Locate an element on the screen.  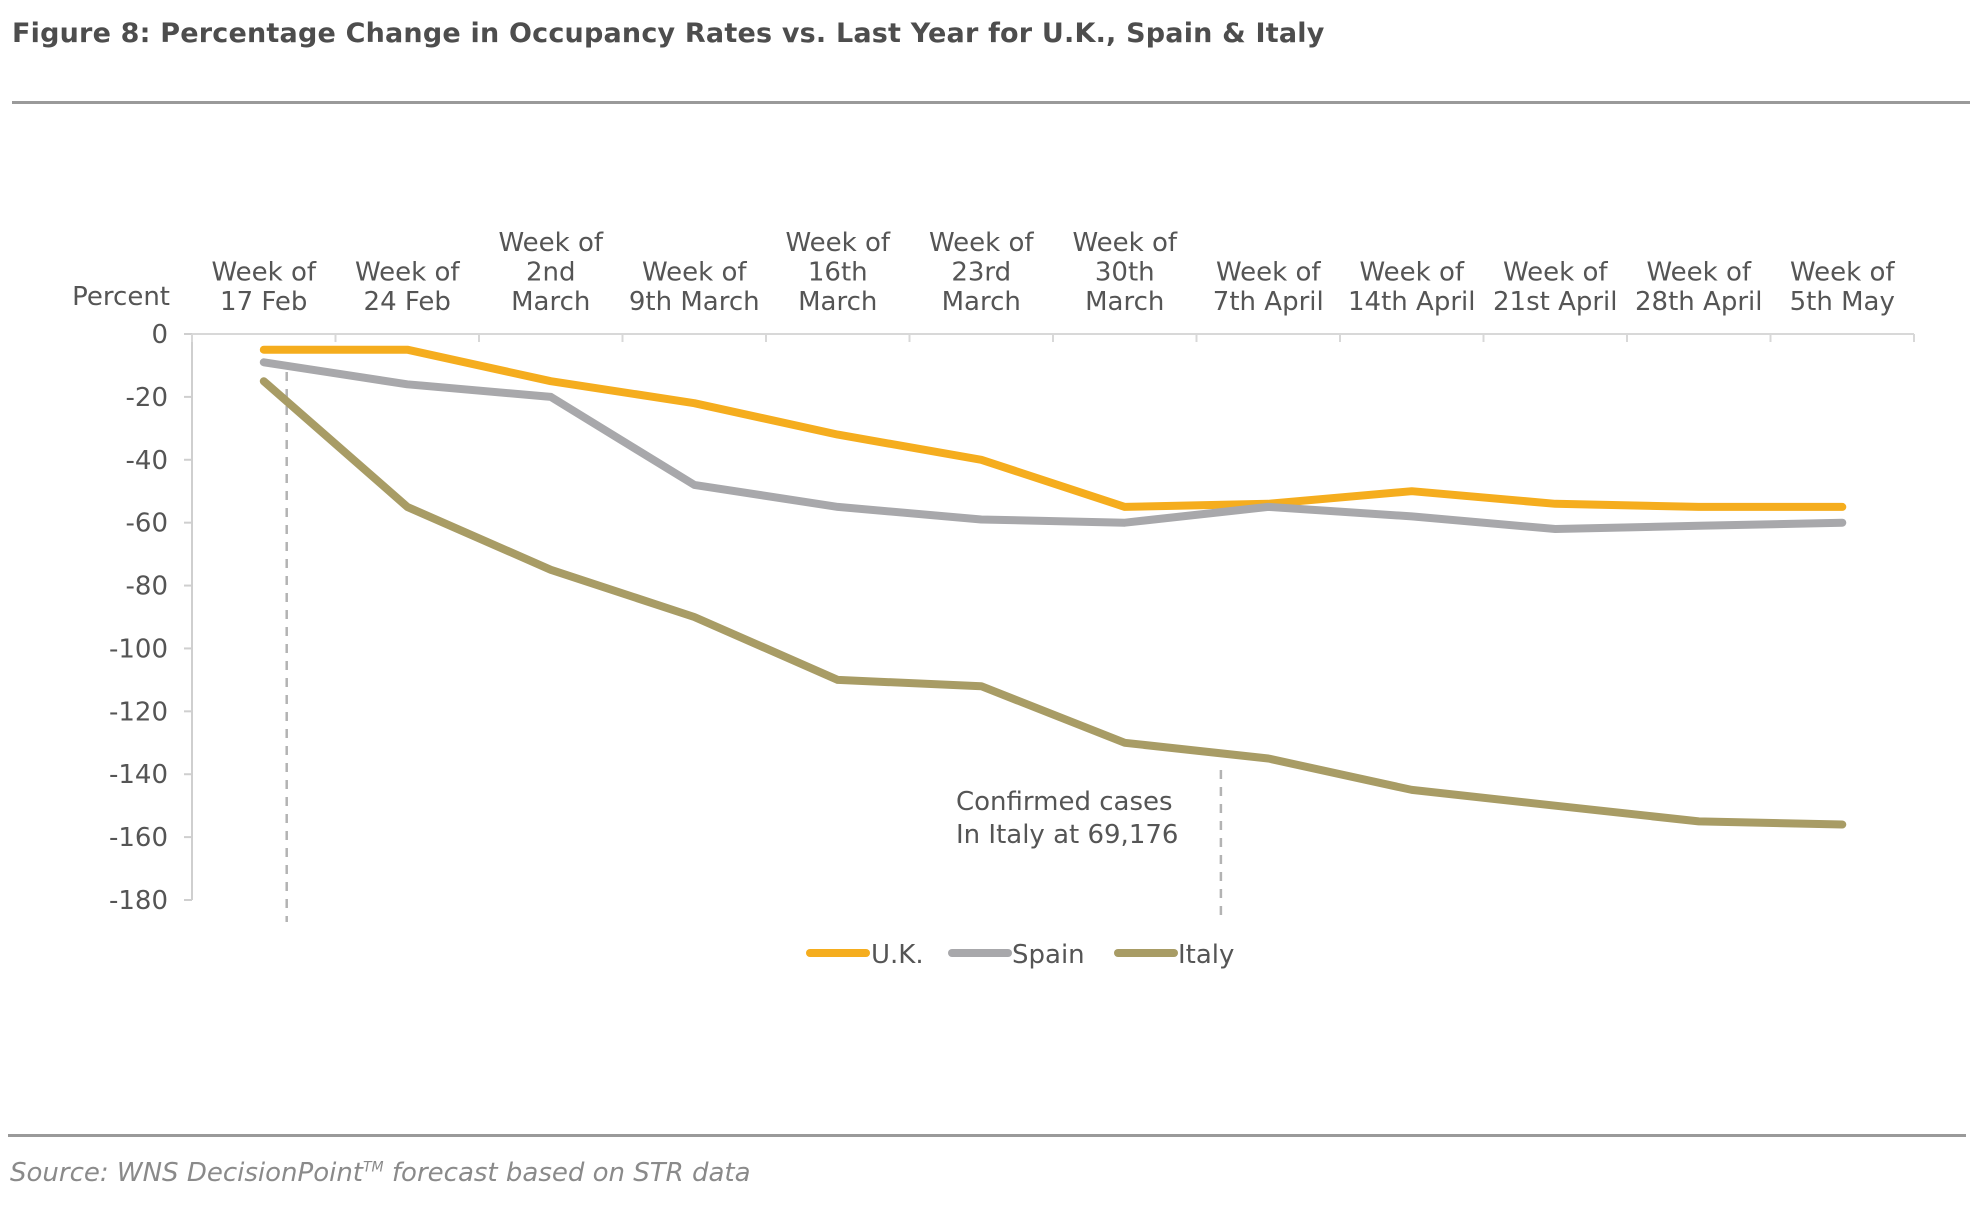
series-line-spain is located at coordinates (1053, 445).